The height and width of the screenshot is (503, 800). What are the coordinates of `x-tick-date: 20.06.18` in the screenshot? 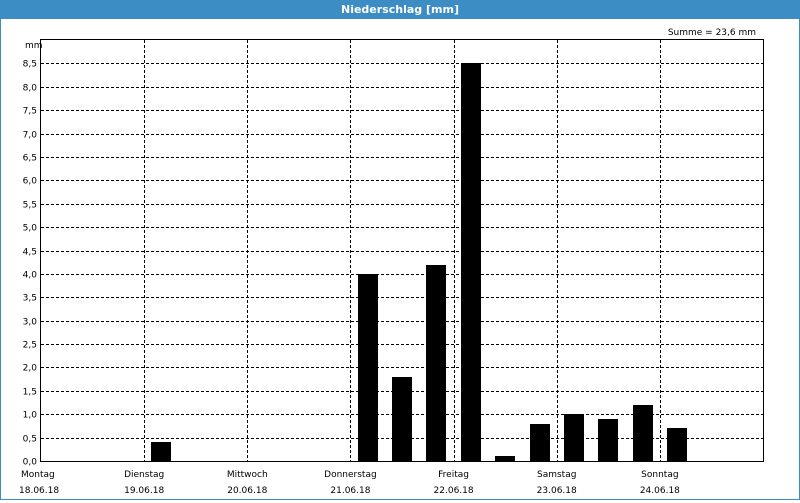 It's located at (247, 491).